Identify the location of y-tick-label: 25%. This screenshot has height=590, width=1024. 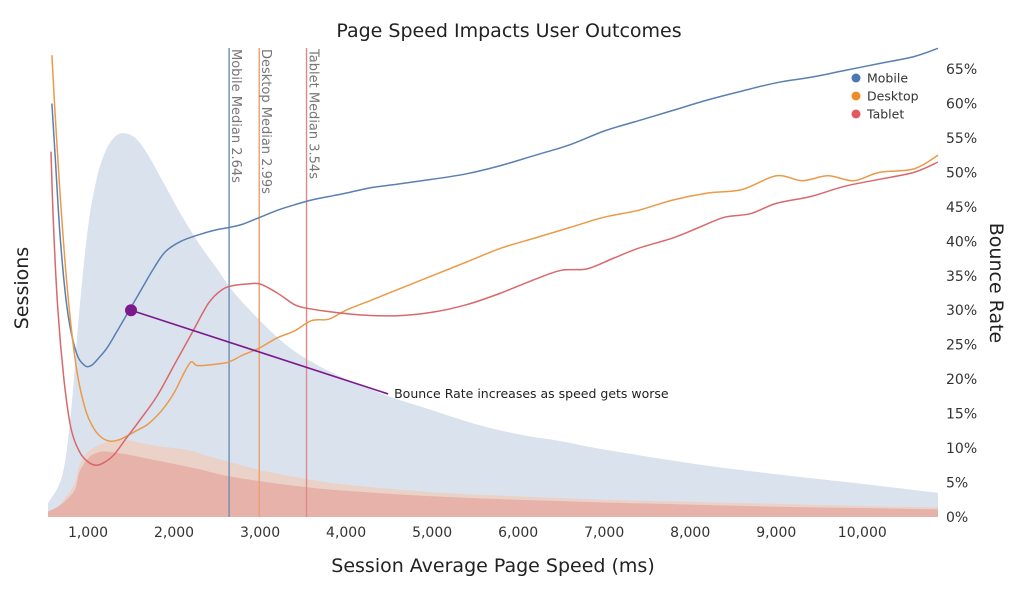
(961, 346).